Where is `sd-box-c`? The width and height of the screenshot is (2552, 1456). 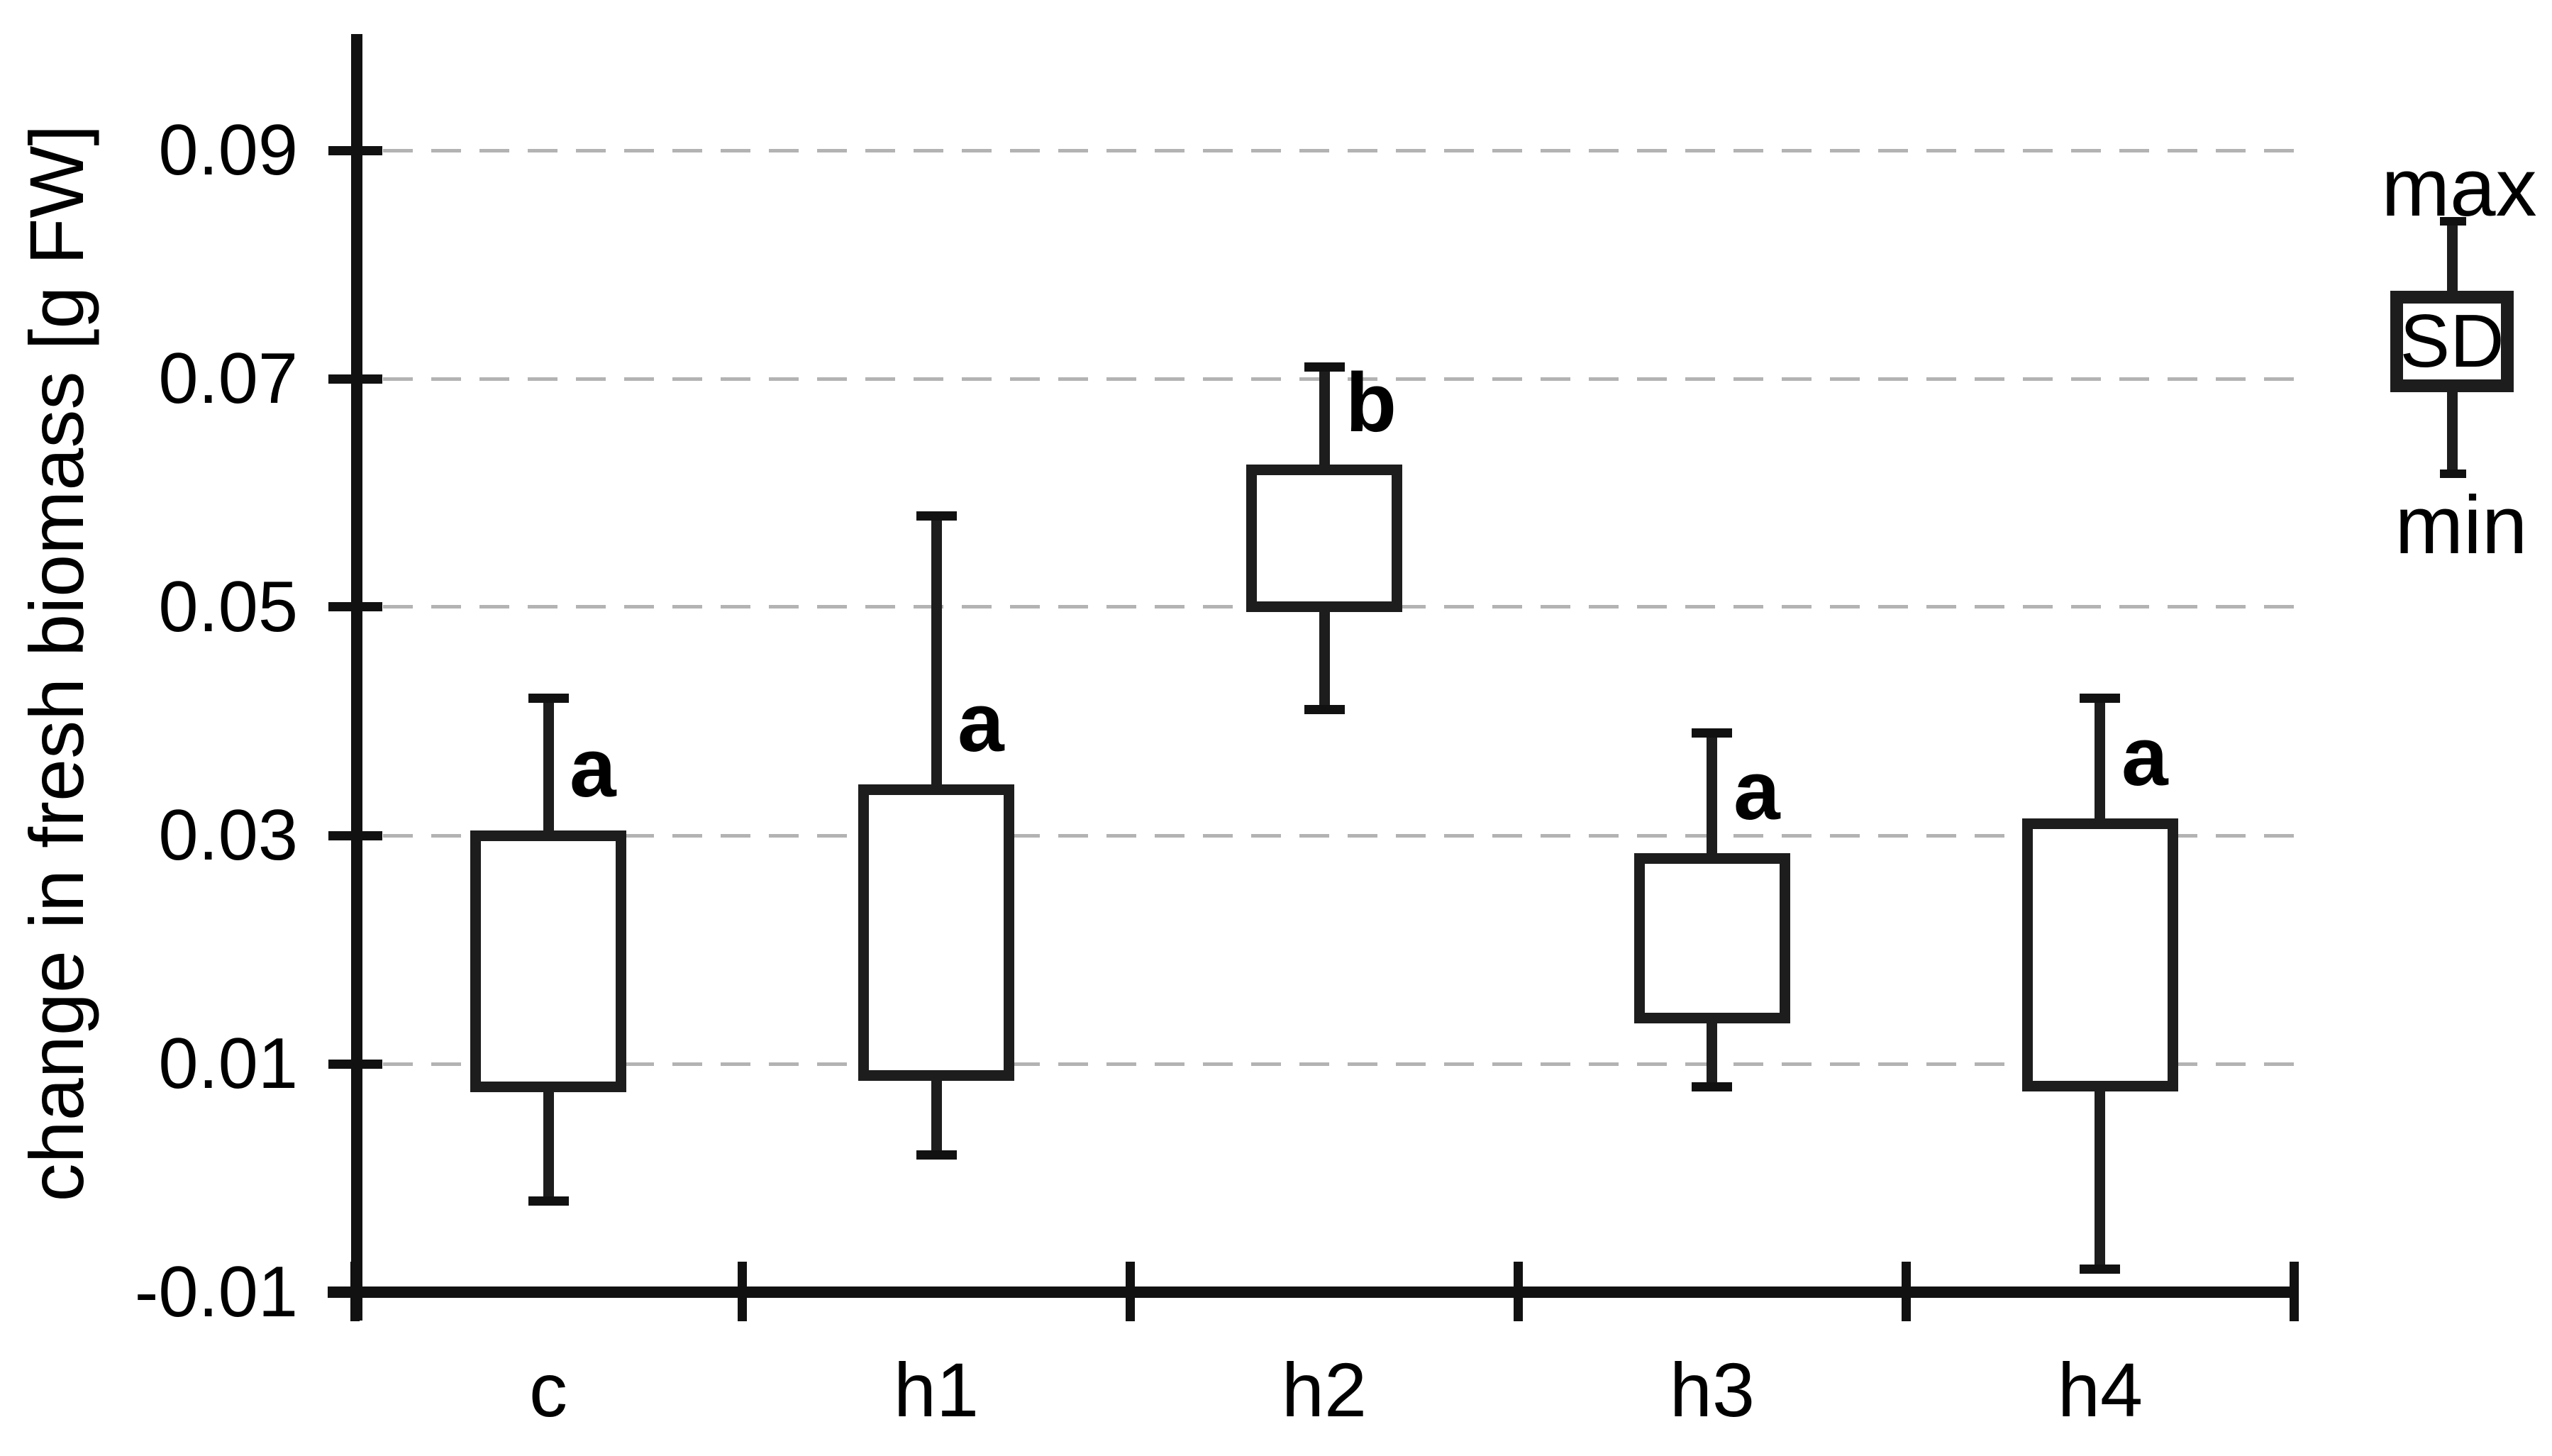
sd-box-c is located at coordinates (548, 961).